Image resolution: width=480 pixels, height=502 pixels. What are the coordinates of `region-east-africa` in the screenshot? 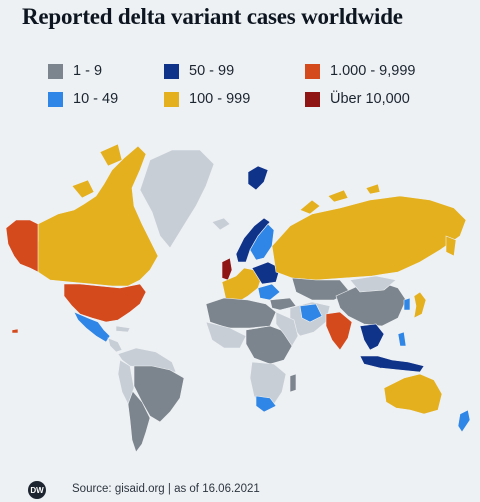 It's located at (287, 329).